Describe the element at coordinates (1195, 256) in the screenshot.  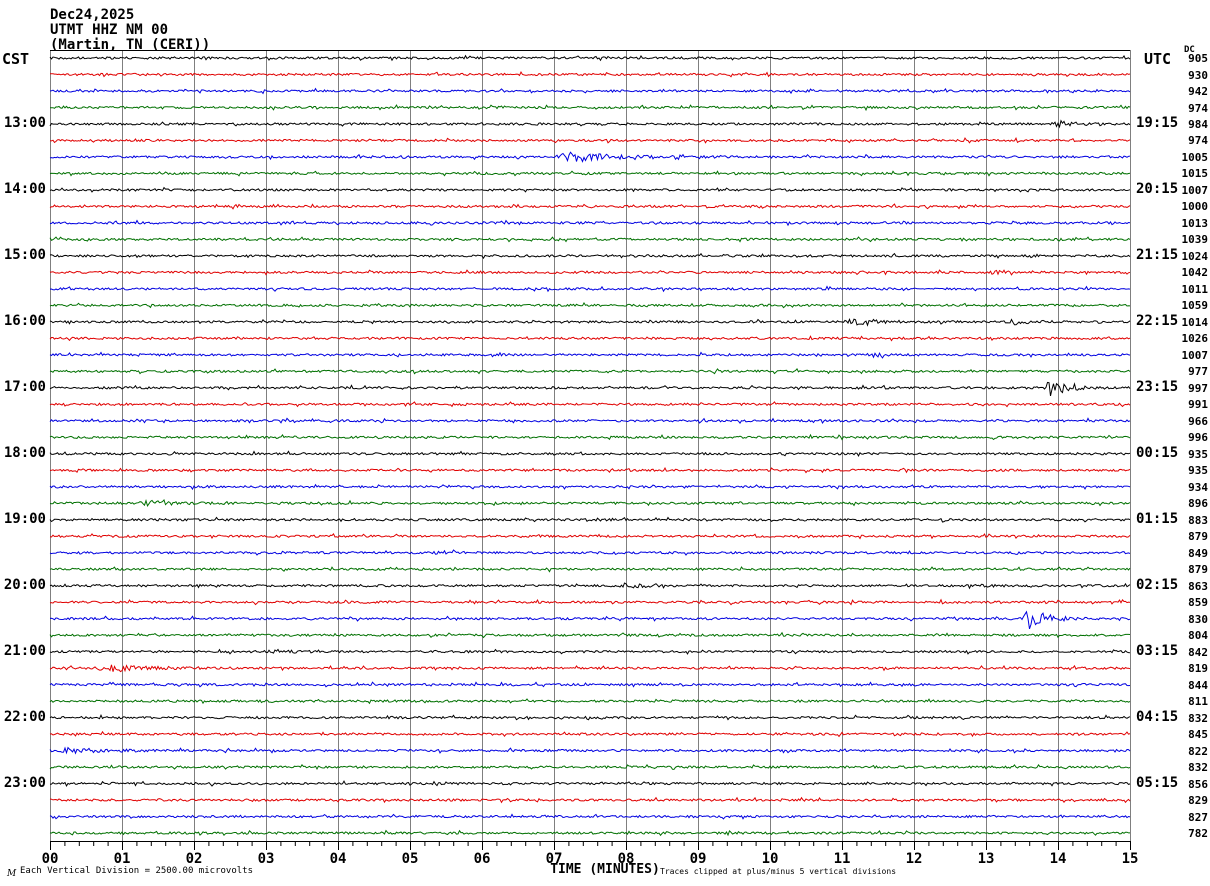
I see `dc-value: 1024` at that location.